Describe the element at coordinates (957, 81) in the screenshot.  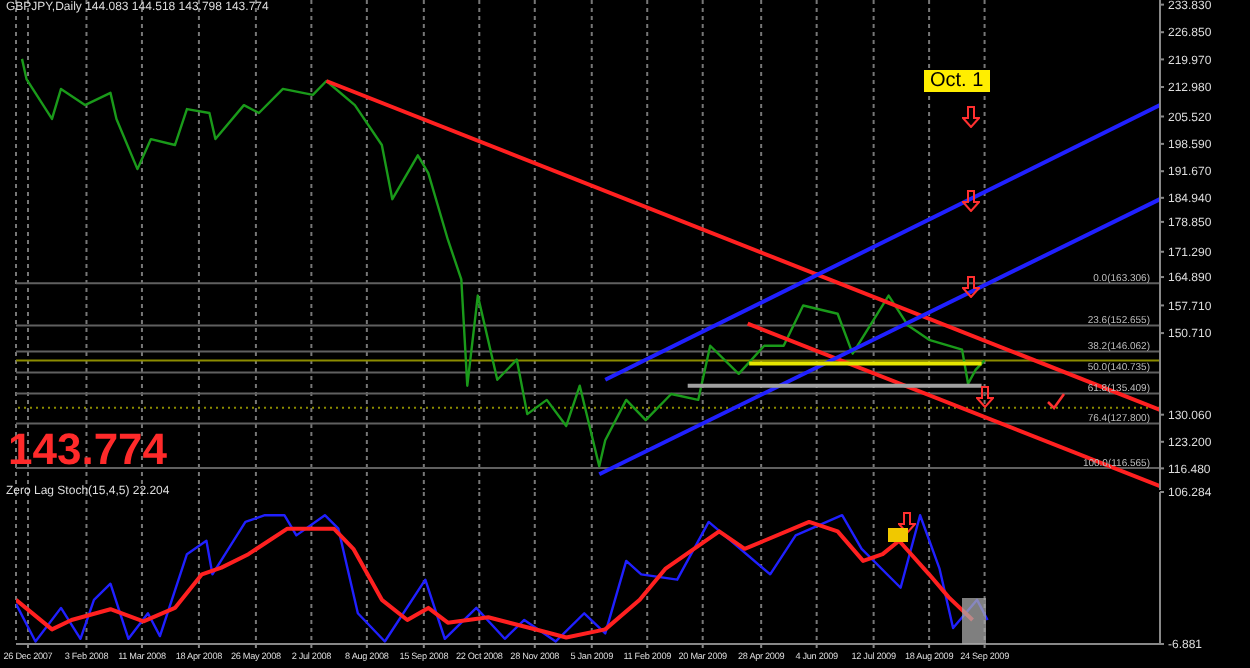
I see `annotation: Oct. 1` at that location.